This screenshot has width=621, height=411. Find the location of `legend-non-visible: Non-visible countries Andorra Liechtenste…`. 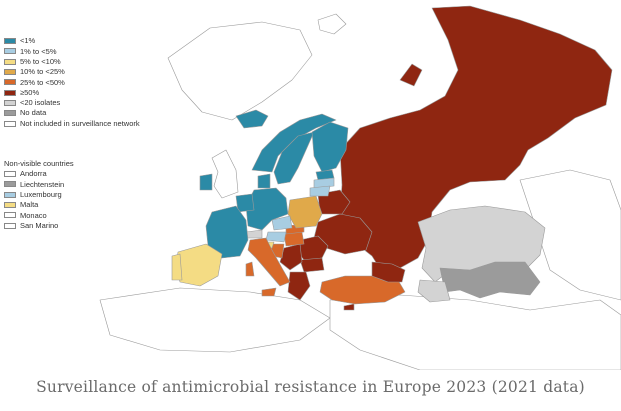

legend-non-visible: Non-visible countries Andorra Liechtenste… is located at coordinates (39, 194).